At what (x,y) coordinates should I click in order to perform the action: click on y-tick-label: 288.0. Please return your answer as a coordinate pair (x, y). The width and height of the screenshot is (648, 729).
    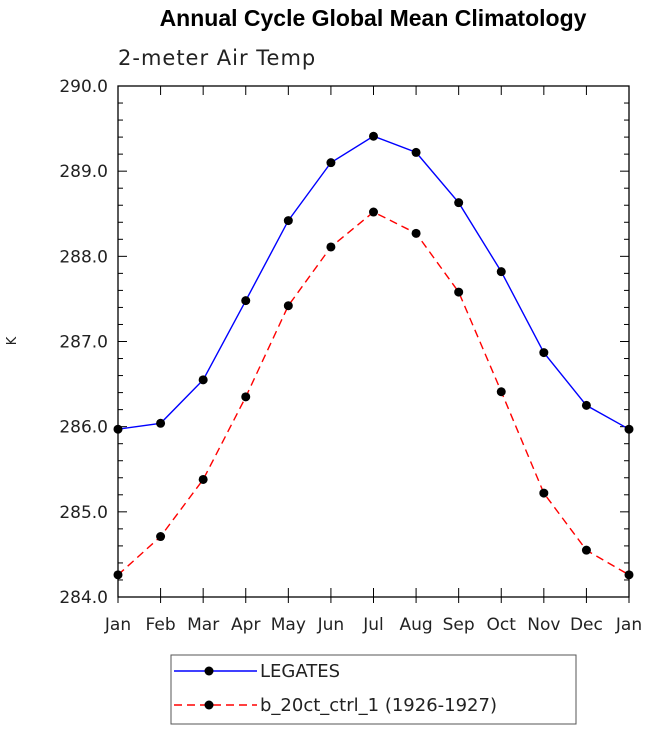
    Looking at the image, I should click on (83, 257).